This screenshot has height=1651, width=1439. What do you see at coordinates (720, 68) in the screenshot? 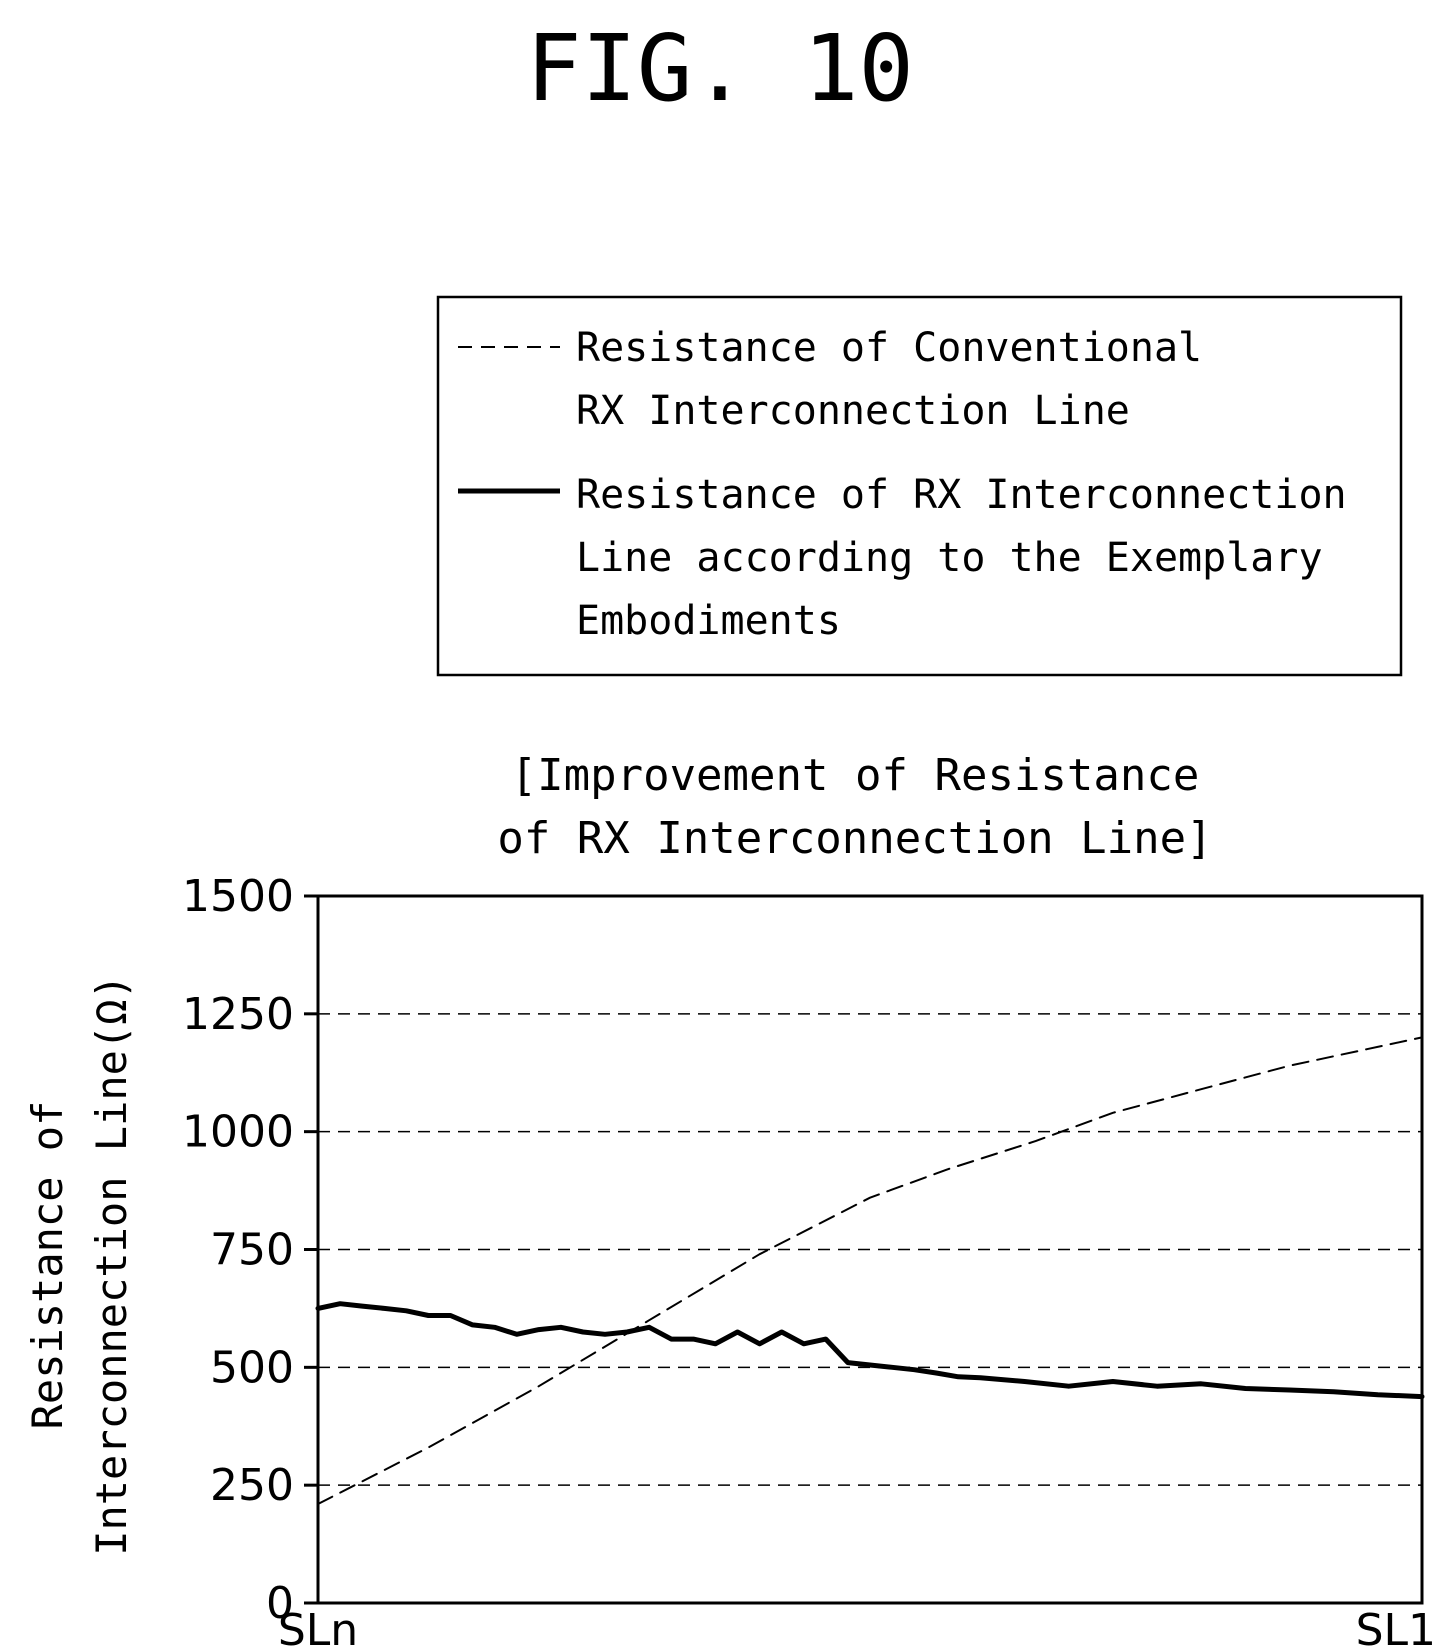
I see `figure-label: FIG. 10` at bounding box center [720, 68].